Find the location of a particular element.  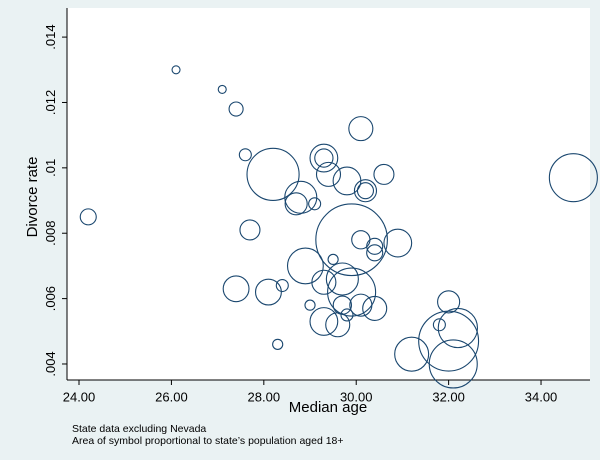

x-tick-label: 26.00 is located at coordinates (171, 396).